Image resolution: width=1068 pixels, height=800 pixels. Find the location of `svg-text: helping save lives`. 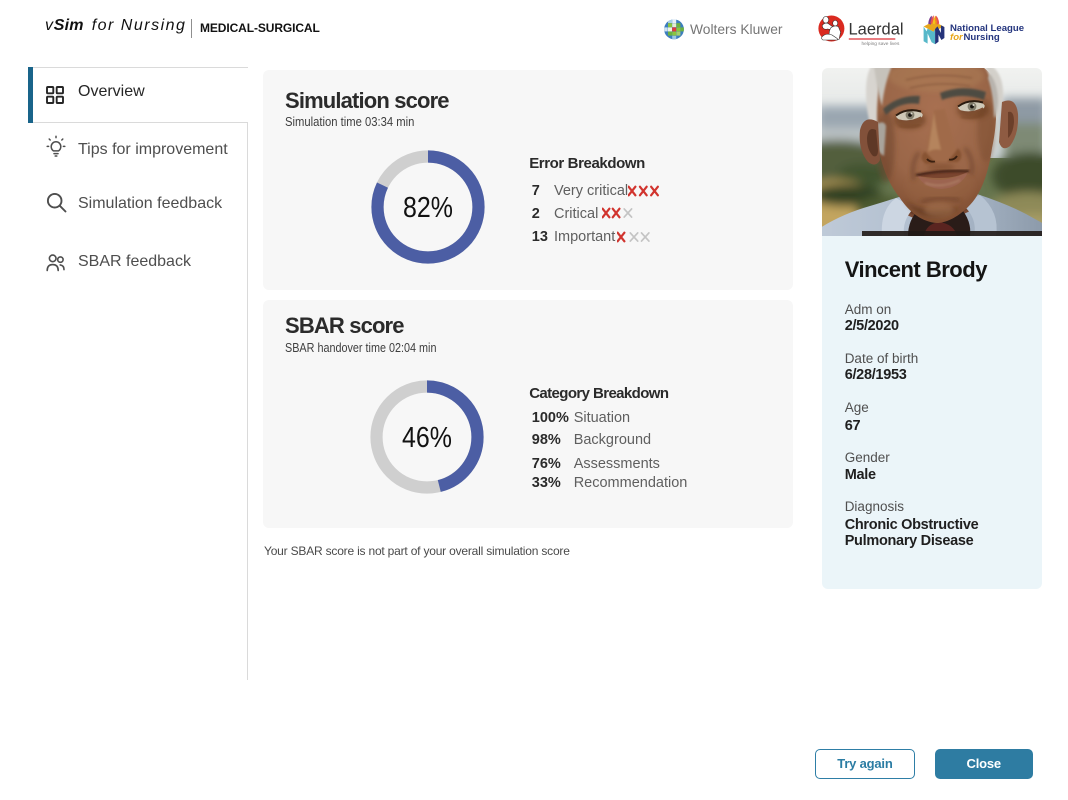

svg-text: helping save lives is located at coordinates (881, 44).